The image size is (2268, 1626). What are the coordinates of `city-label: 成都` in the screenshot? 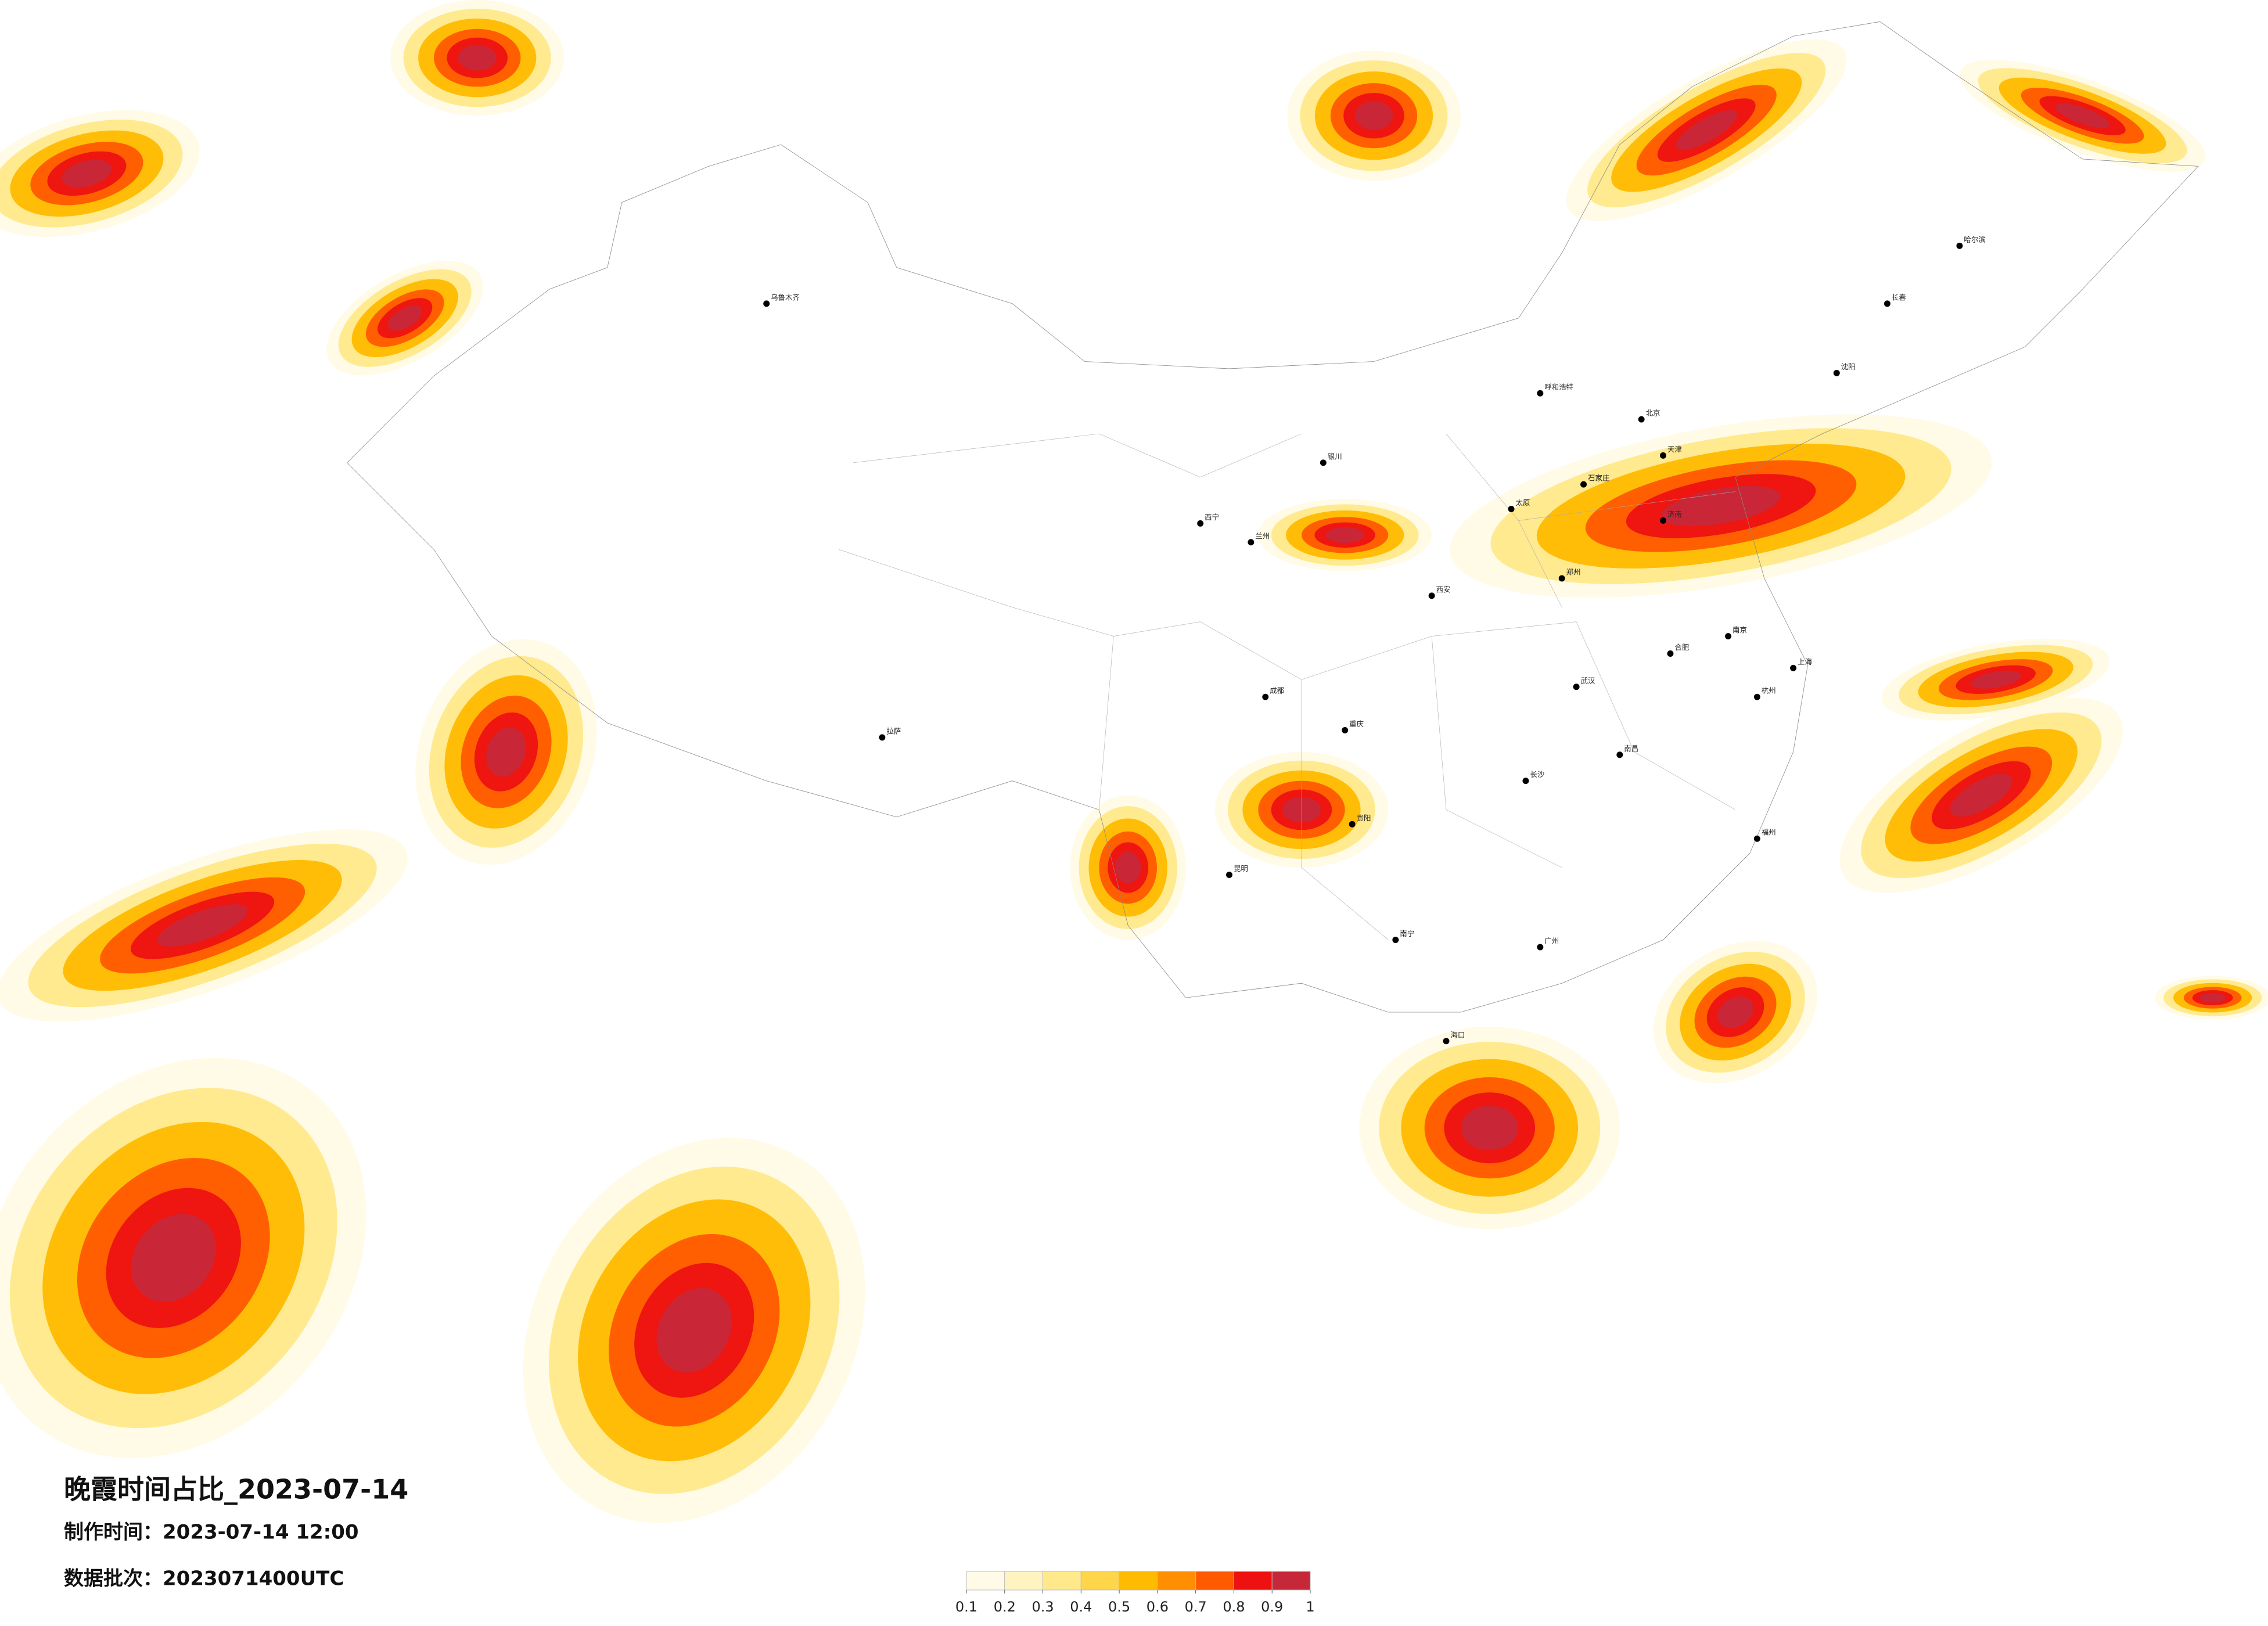 It's located at (1277, 690).